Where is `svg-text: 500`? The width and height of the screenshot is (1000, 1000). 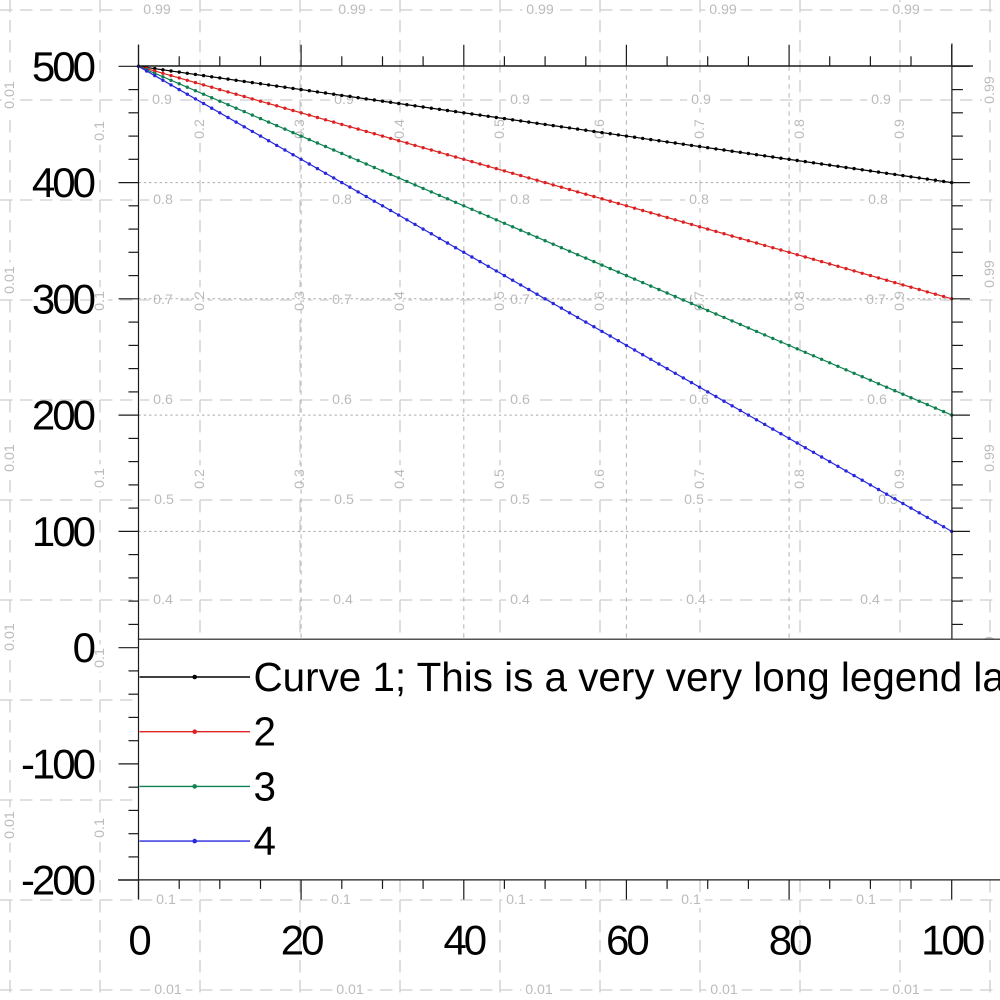
svg-text: 500 is located at coordinates (63, 66).